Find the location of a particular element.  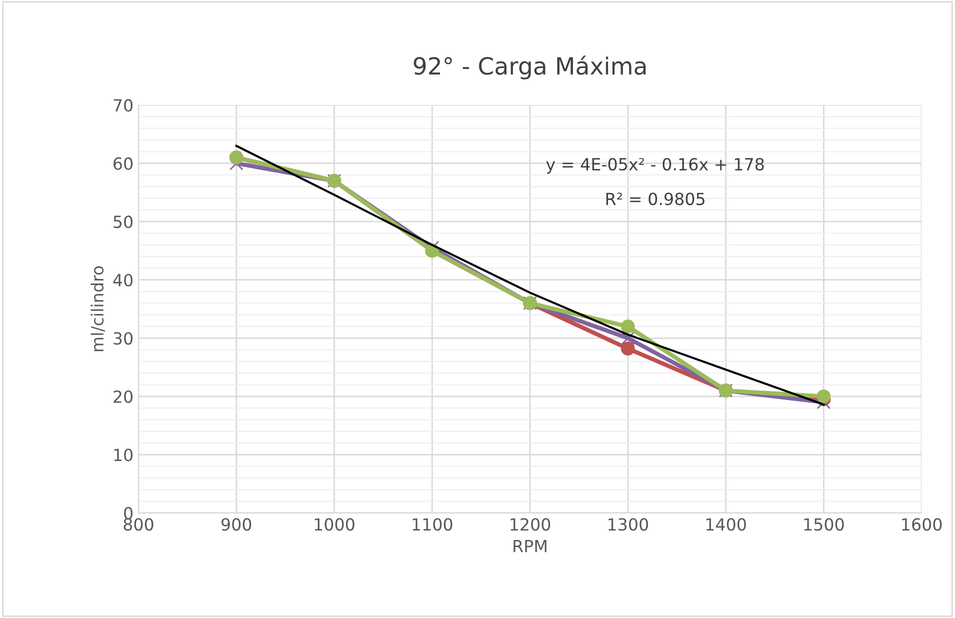

y-tick-label: 30 is located at coordinates (123, 338).